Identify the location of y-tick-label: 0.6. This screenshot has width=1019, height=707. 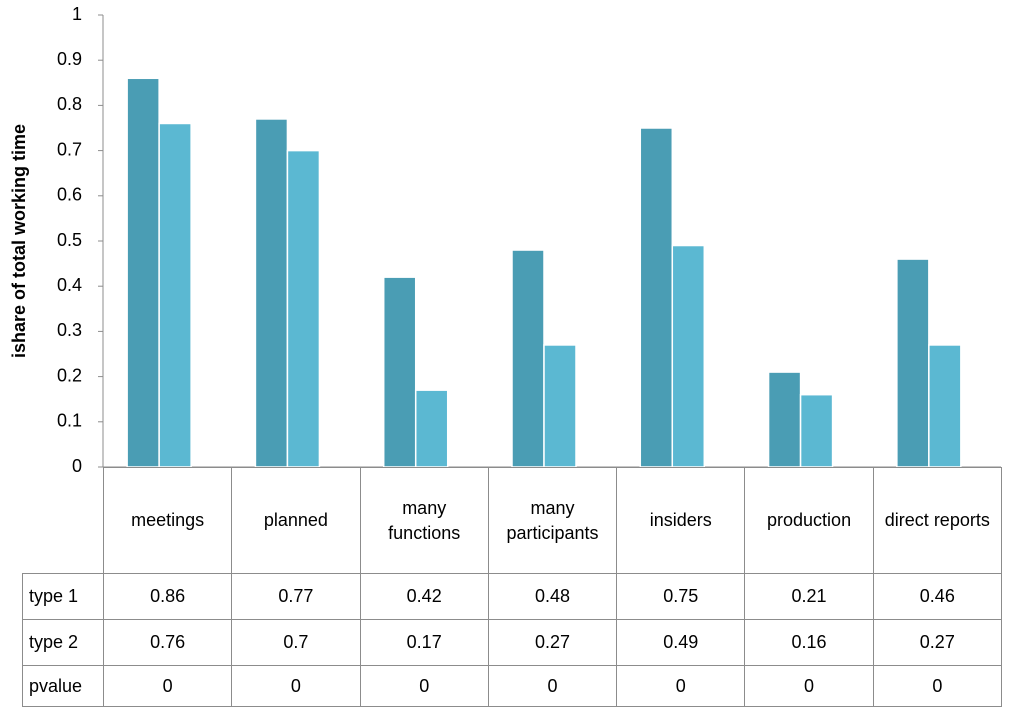
(69, 195).